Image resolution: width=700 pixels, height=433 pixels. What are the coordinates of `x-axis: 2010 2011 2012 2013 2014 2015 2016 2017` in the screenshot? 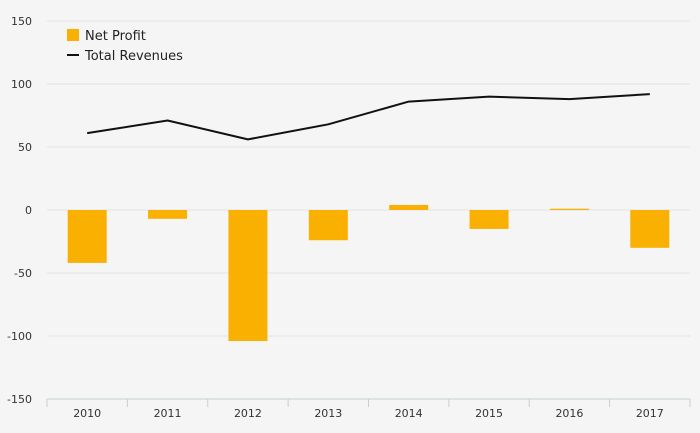 It's located at (368, 409).